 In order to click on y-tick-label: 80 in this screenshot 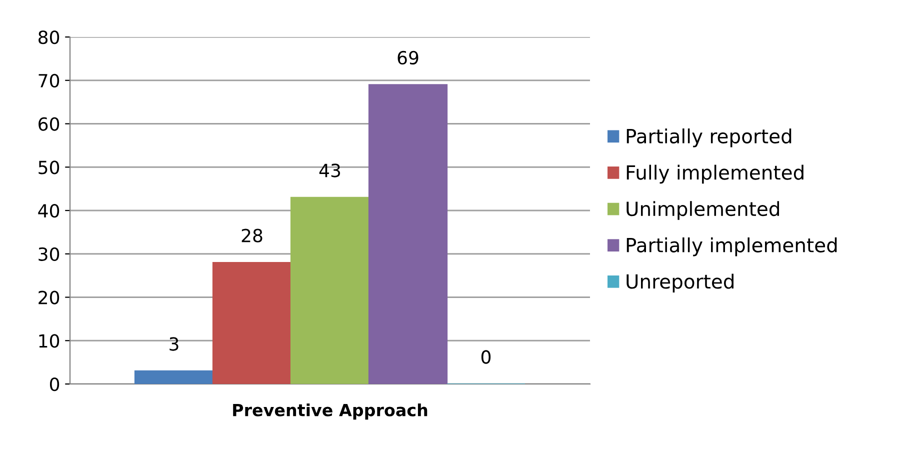, I will do `click(49, 37)`.